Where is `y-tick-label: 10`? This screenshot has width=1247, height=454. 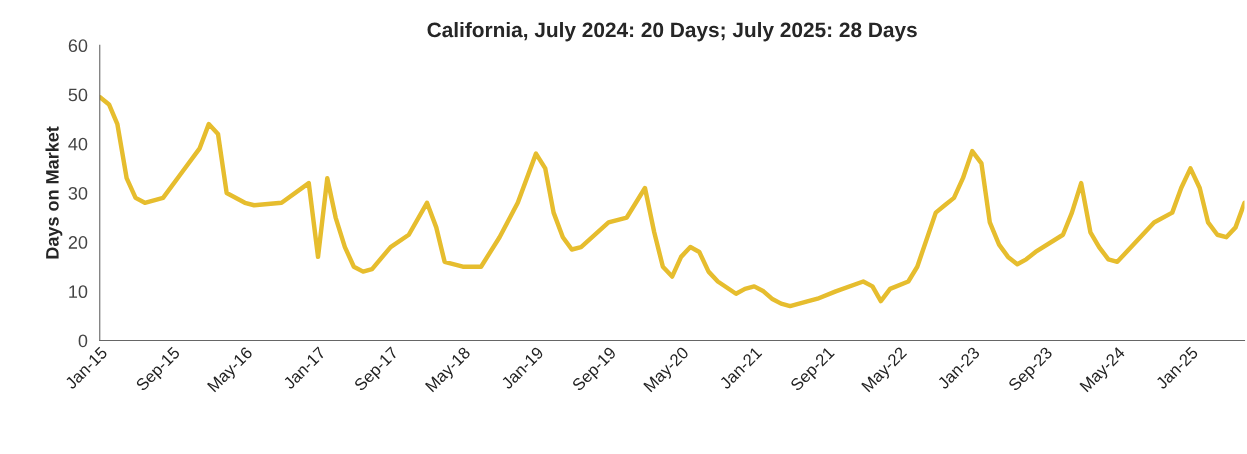
y-tick-label: 10 is located at coordinates (78, 292).